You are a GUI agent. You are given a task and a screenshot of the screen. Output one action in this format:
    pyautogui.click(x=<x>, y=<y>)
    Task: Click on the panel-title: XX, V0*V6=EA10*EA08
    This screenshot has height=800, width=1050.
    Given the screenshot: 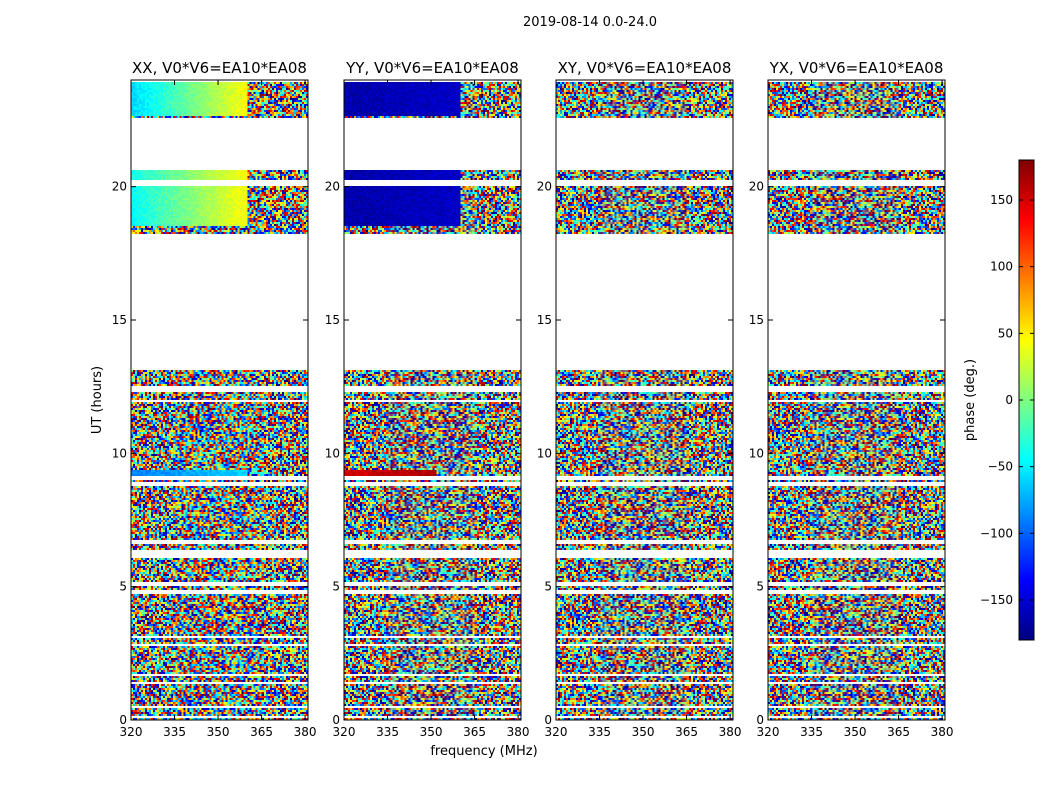 What is the action you would take?
    pyautogui.click(x=219, y=68)
    